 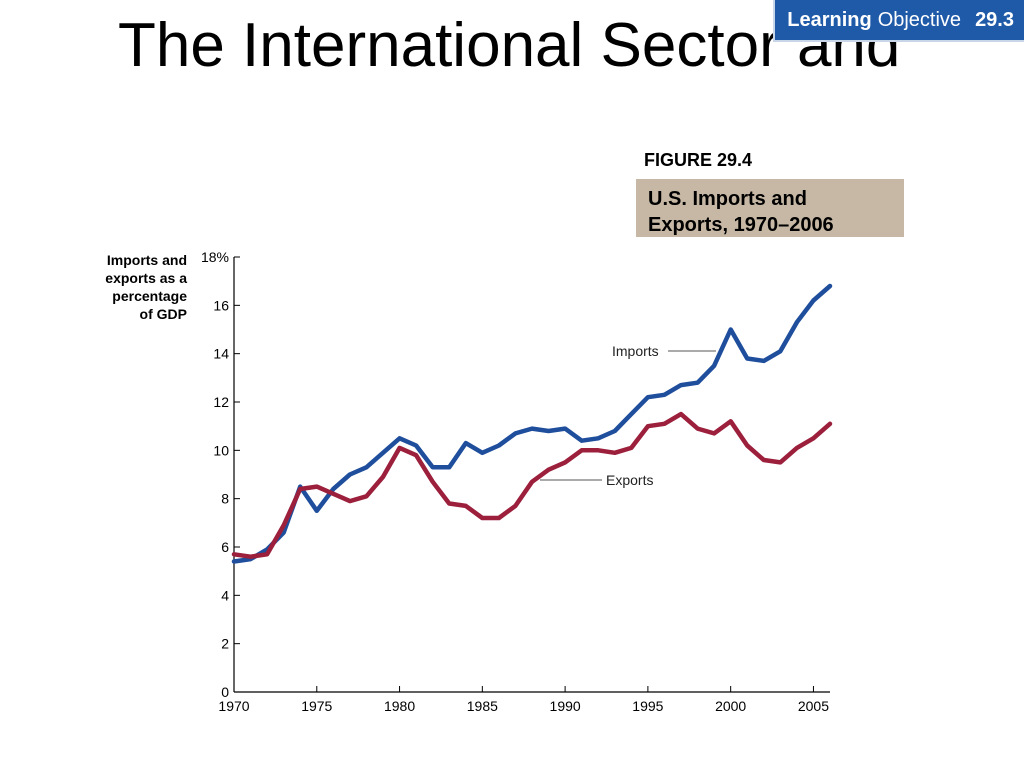 I want to click on series-line-exports, so click(x=532, y=485).